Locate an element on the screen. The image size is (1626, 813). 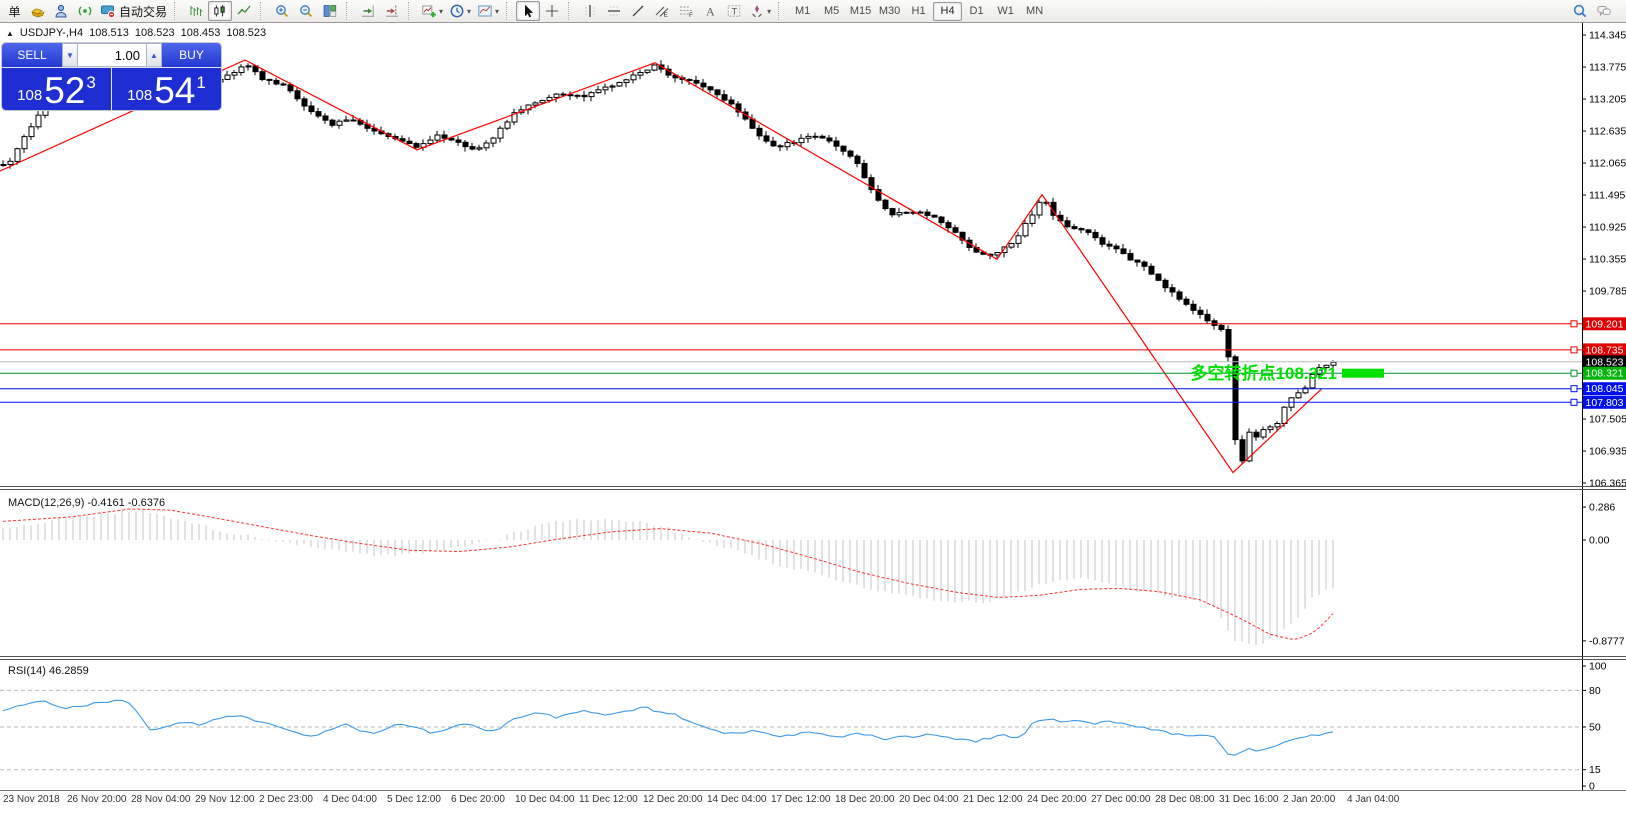
periods-button: ▾ is located at coordinates (460, 11).